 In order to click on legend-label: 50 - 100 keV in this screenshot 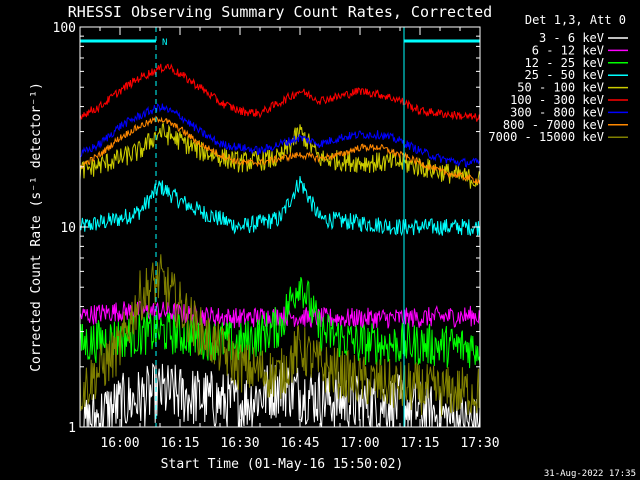, I will do `click(560, 88)`.